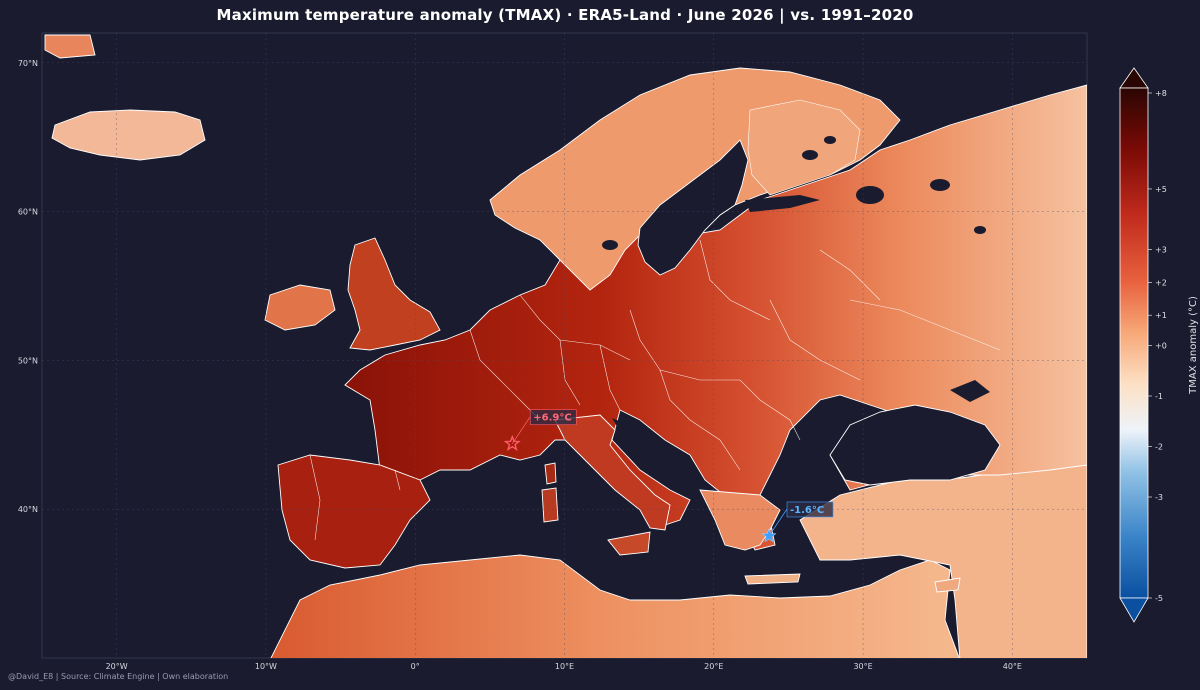 The image size is (1200, 690). I want to click on cyprus-land, so click(947, 585).